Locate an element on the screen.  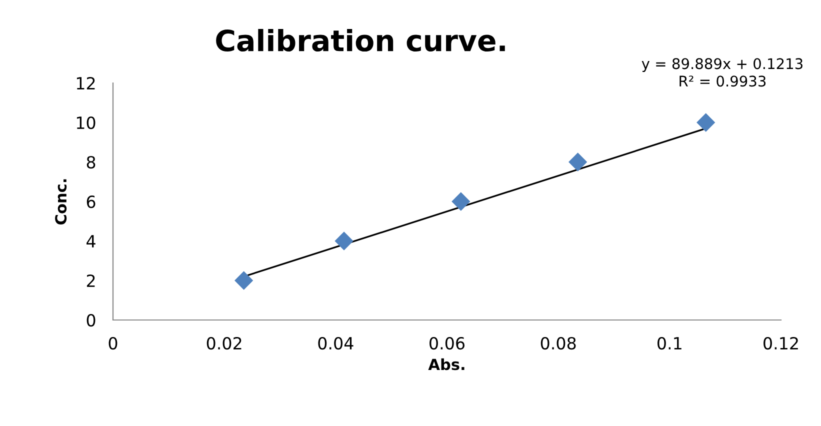
x-tick-label: 0.08 is located at coordinates (558, 343).